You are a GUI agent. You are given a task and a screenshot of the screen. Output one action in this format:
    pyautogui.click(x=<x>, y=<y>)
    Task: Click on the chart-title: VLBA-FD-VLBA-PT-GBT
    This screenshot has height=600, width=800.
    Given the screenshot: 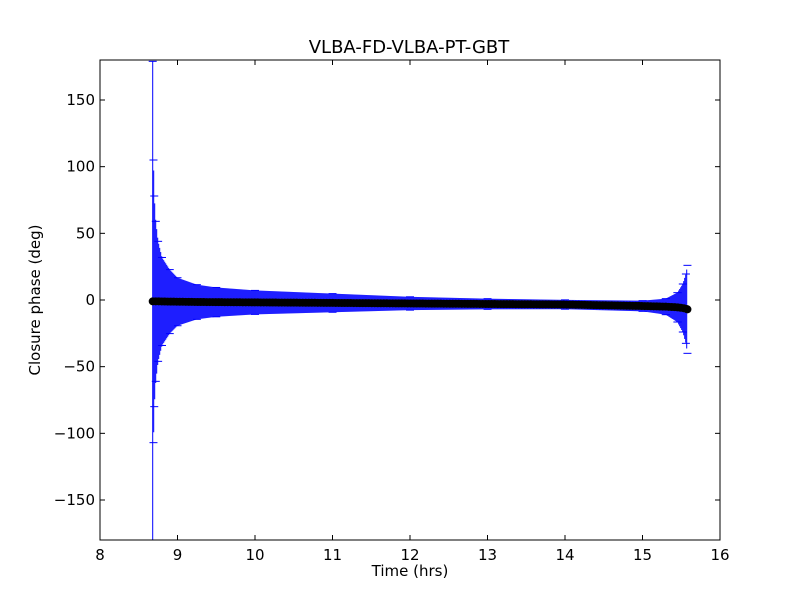 What is the action you would take?
    pyautogui.click(x=410, y=47)
    